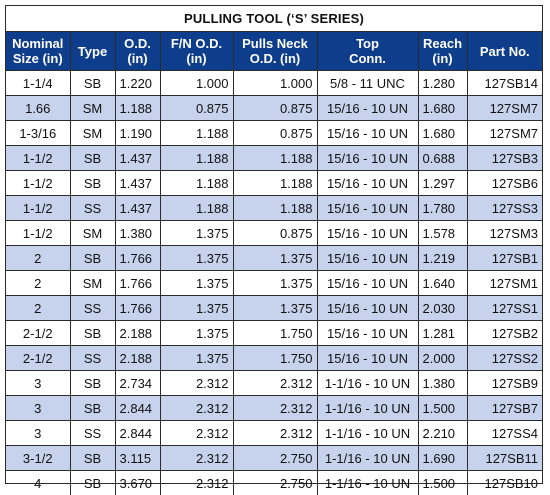  I want to click on cell-part-no: 127SM7, so click(504, 133).